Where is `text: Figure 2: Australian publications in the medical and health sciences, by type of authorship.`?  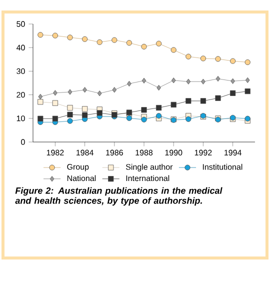 text: Figure 2: Australian publications in the medical and health sciences, by type of authorship. is located at coordinates (118, 196).